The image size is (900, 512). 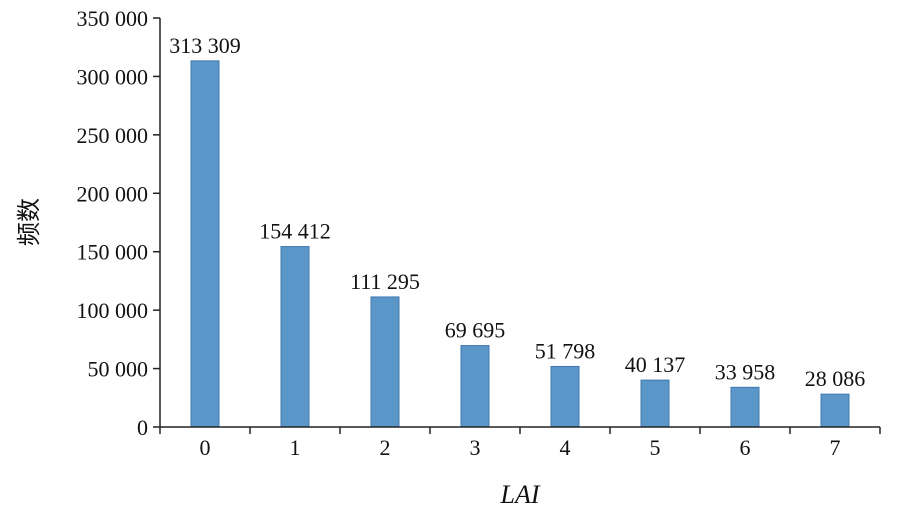 What do you see at coordinates (385, 281) in the screenshot?
I see `data-label-2: 111 295` at bounding box center [385, 281].